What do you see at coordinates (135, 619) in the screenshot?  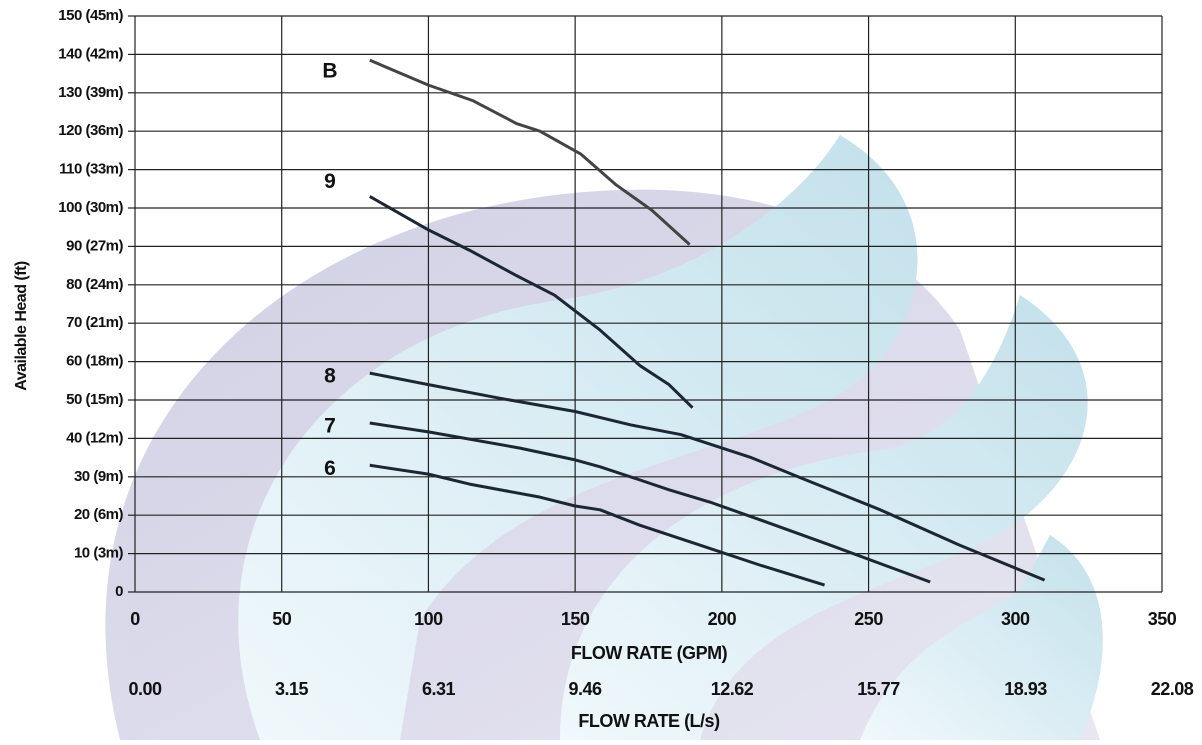 I see `x-tick-label: 0` at bounding box center [135, 619].